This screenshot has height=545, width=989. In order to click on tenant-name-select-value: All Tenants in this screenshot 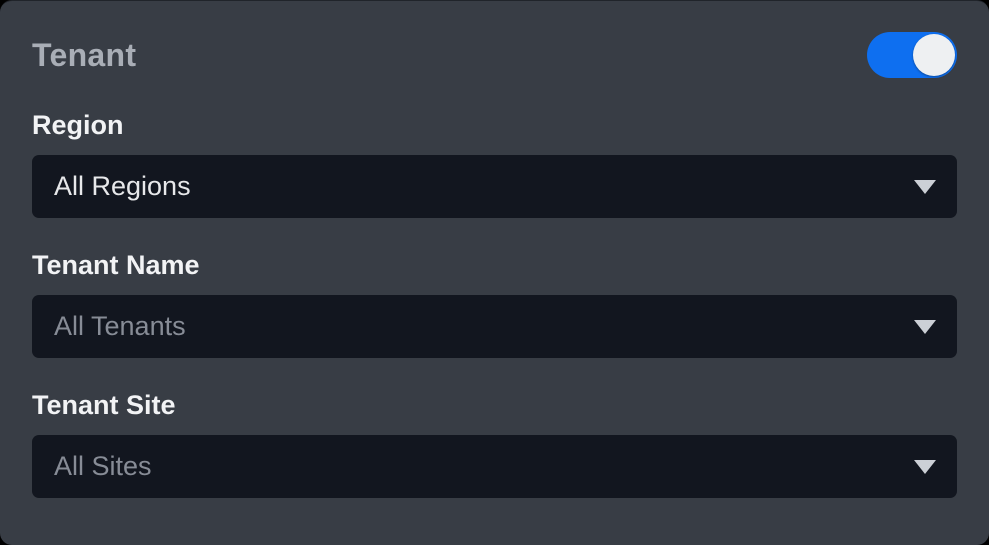, I will do `click(120, 326)`.